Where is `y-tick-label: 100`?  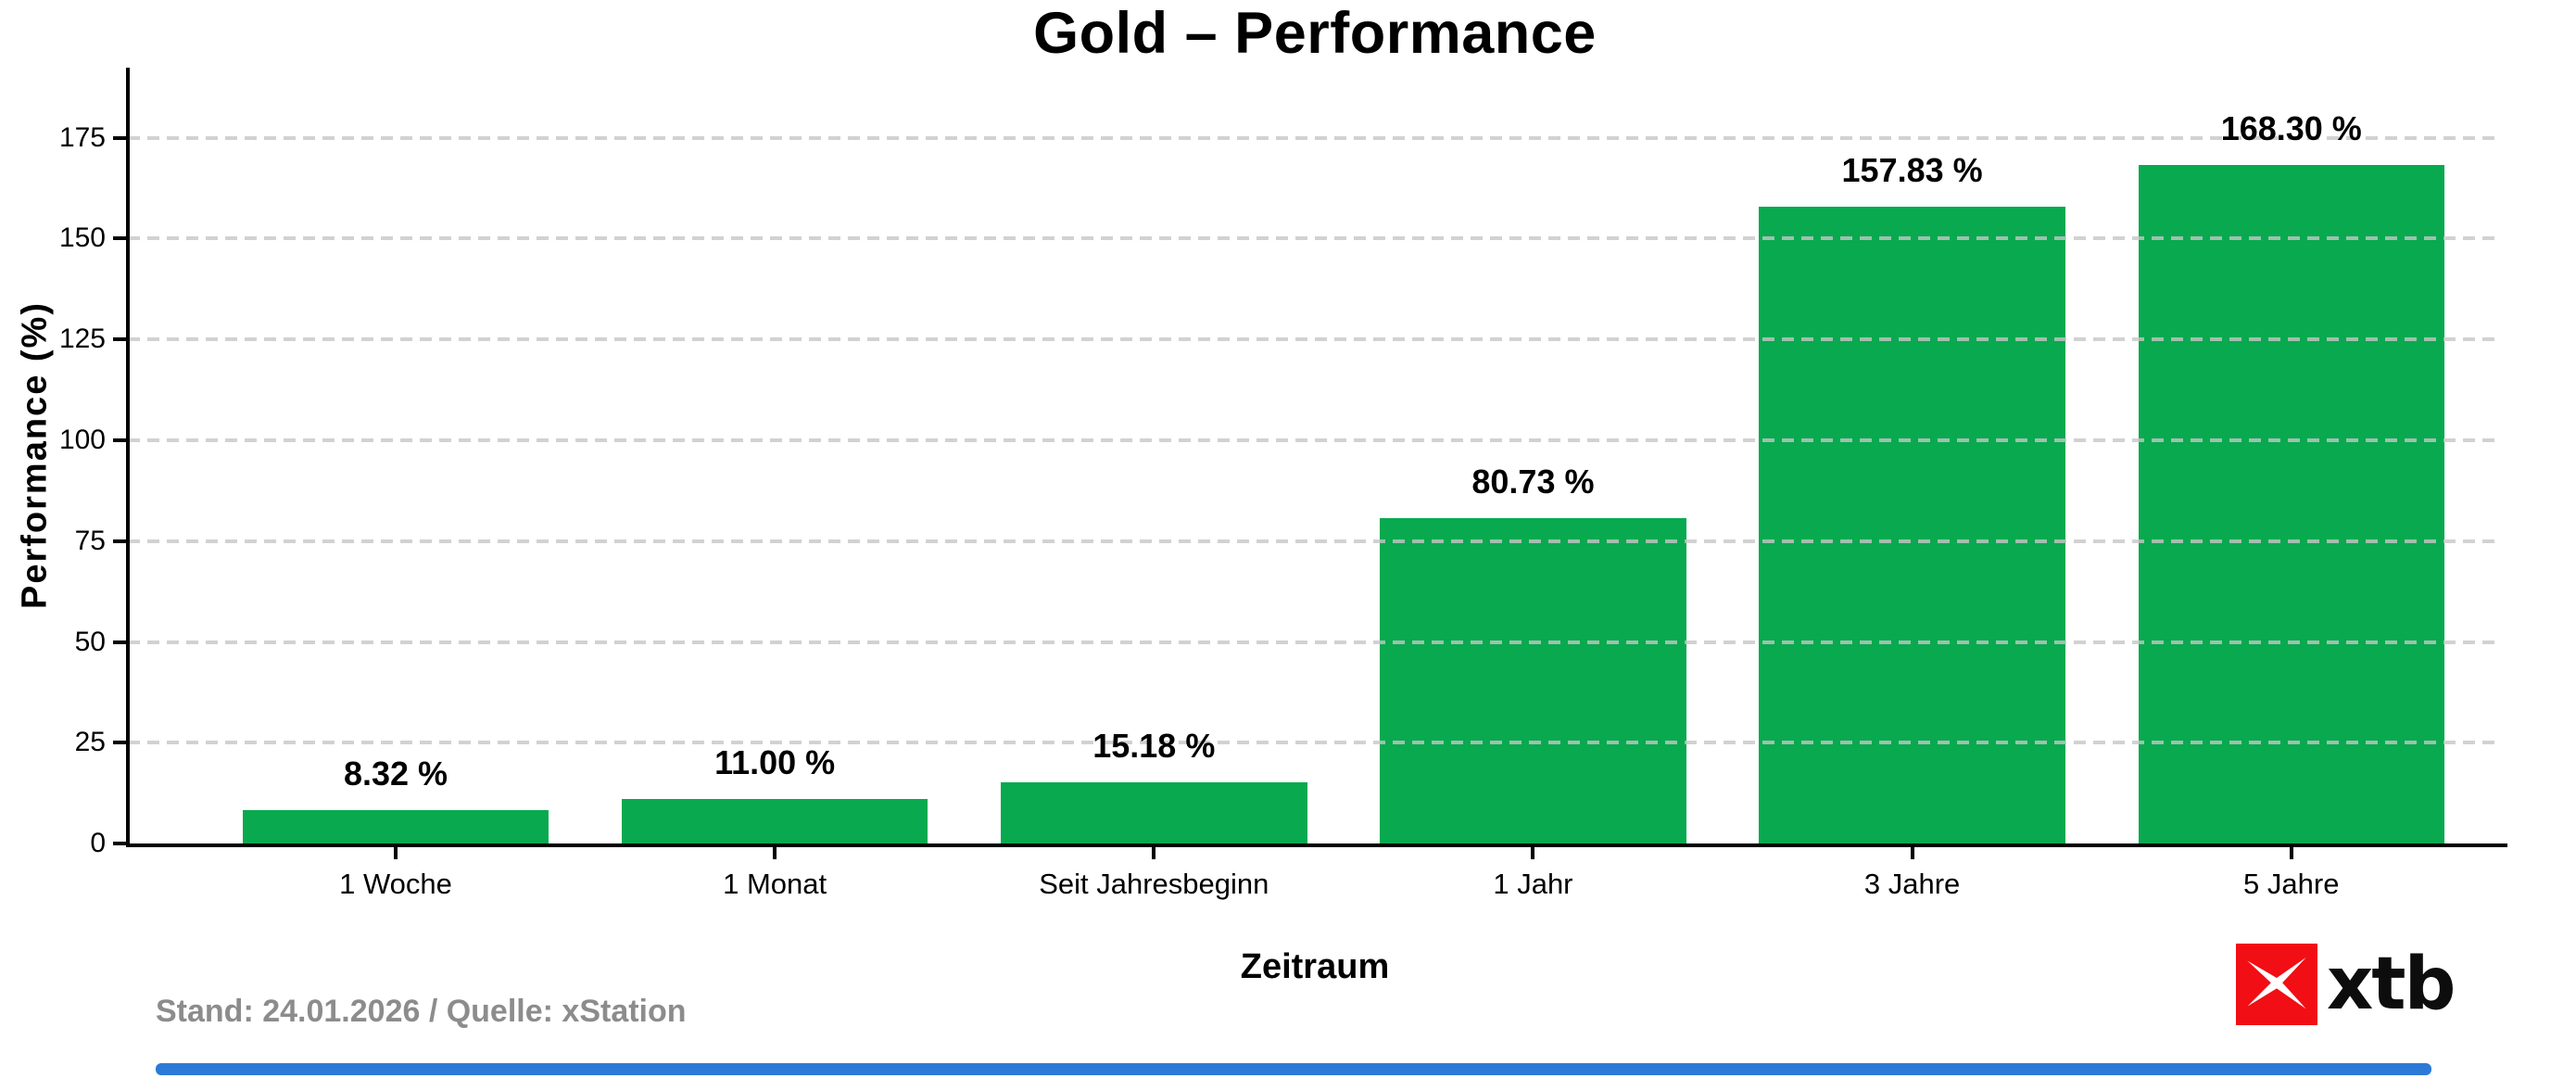 y-tick-label: 100 is located at coordinates (82, 440).